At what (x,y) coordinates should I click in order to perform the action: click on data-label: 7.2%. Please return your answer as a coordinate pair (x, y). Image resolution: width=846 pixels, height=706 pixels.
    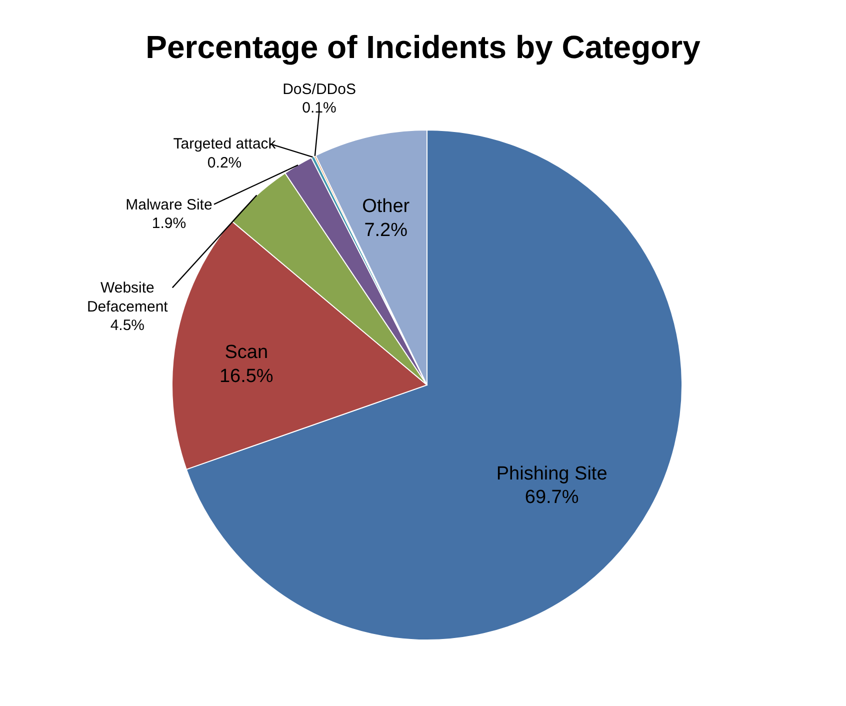
    Looking at the image, I should click on (386, 230).